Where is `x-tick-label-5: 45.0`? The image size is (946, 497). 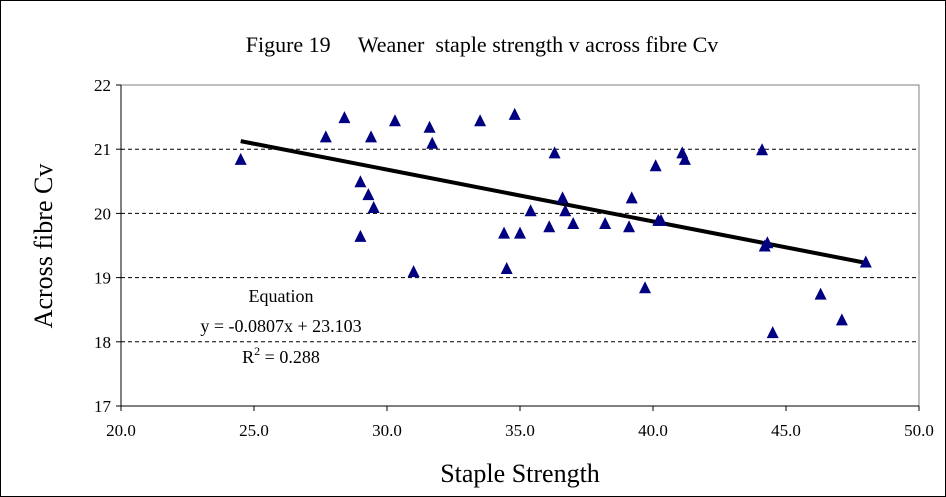
x-tick-label-5: 45.0 is located at coordinates (786, 430).